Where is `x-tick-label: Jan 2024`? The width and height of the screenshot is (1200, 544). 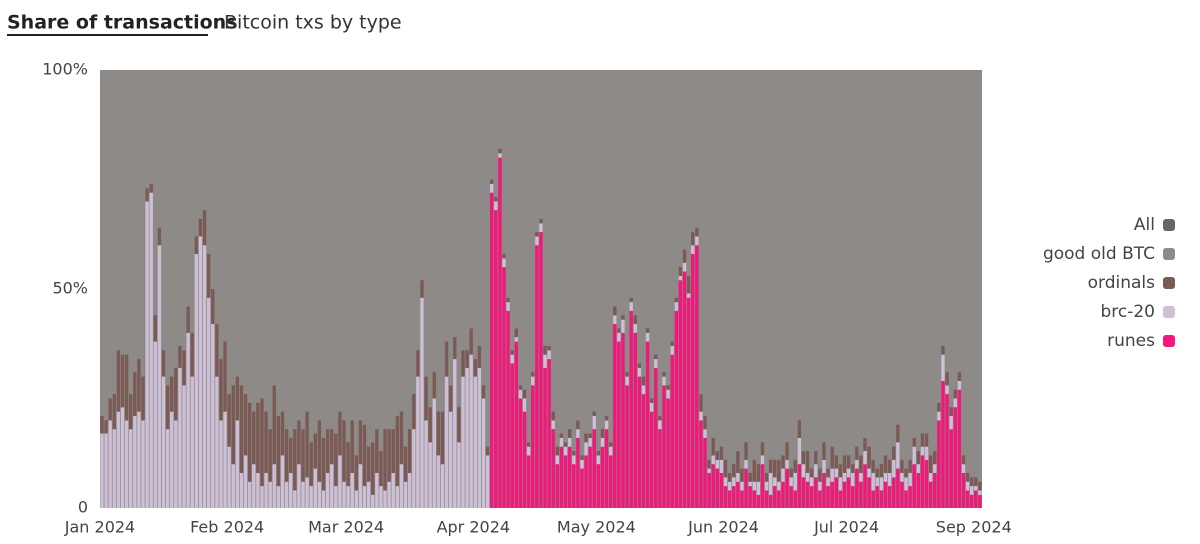
x-tick-label: Jan 2024 is located at coordinates (99, 527).